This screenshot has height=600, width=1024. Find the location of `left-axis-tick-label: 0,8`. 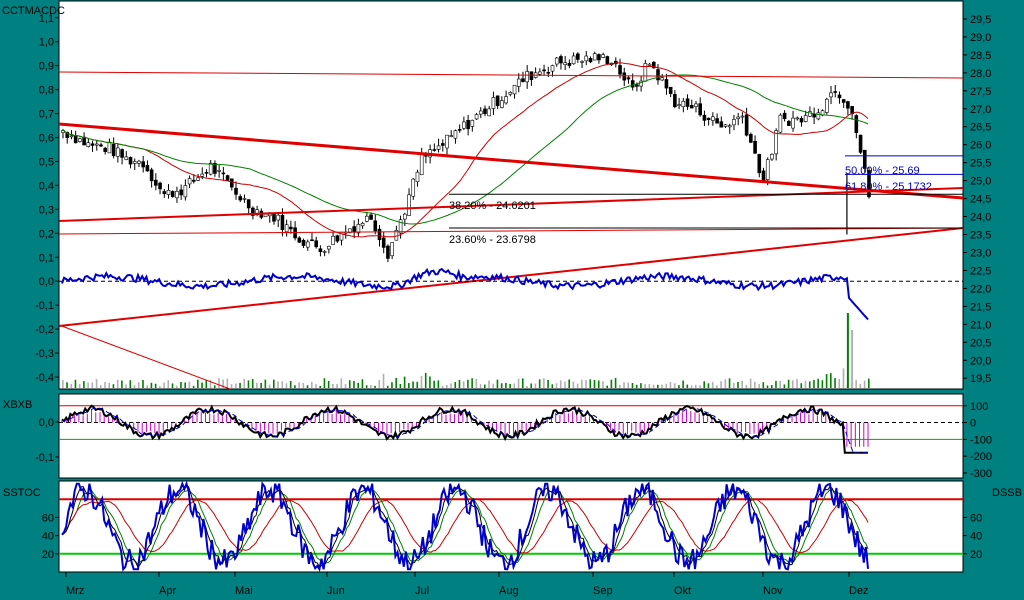

left-axis-tick-label: 0,8 is located at coordinates (46, 91).